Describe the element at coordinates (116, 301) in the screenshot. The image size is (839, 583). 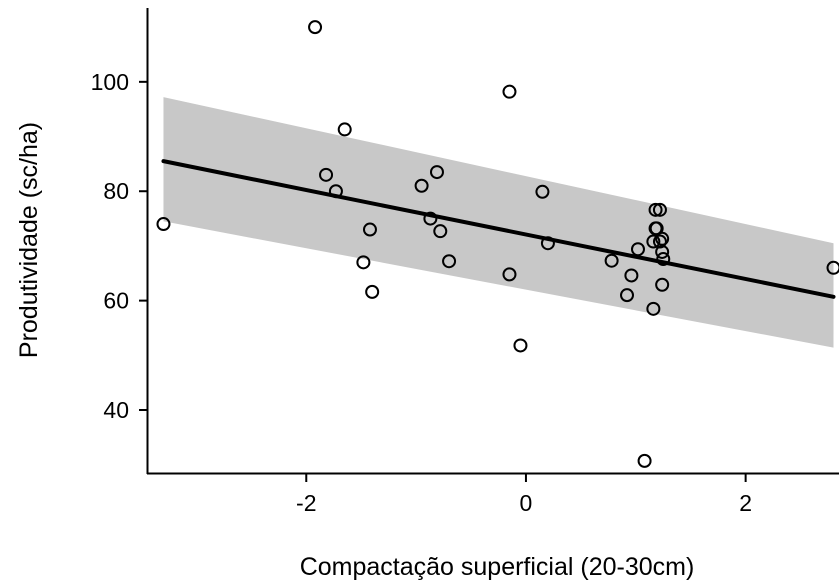
I see `y-tick-label: 60` at that location.